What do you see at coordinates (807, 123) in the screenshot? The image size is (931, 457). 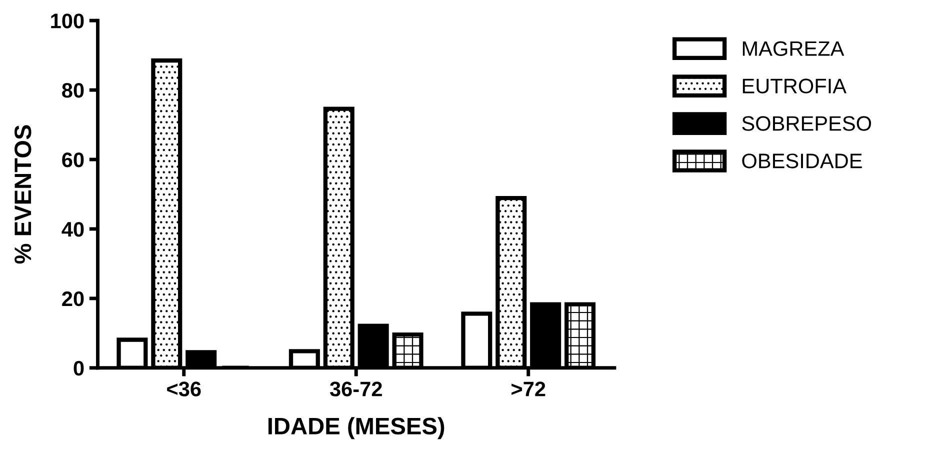 I see `legend-label: SOBREPESO` at bounding box center [807, 123].